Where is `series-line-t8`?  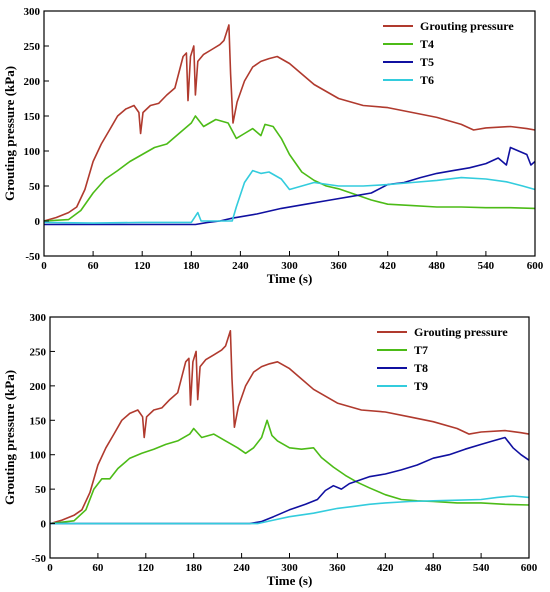 series-line-t8 is located at coordinates (290, 480).